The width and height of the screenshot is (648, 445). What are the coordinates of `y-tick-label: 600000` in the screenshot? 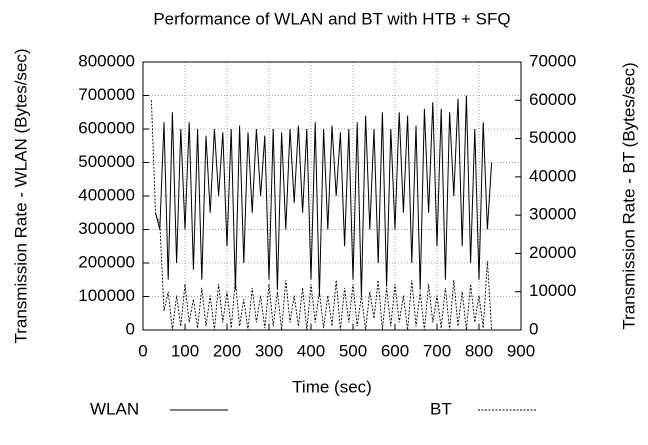 It's located at (106, 127).